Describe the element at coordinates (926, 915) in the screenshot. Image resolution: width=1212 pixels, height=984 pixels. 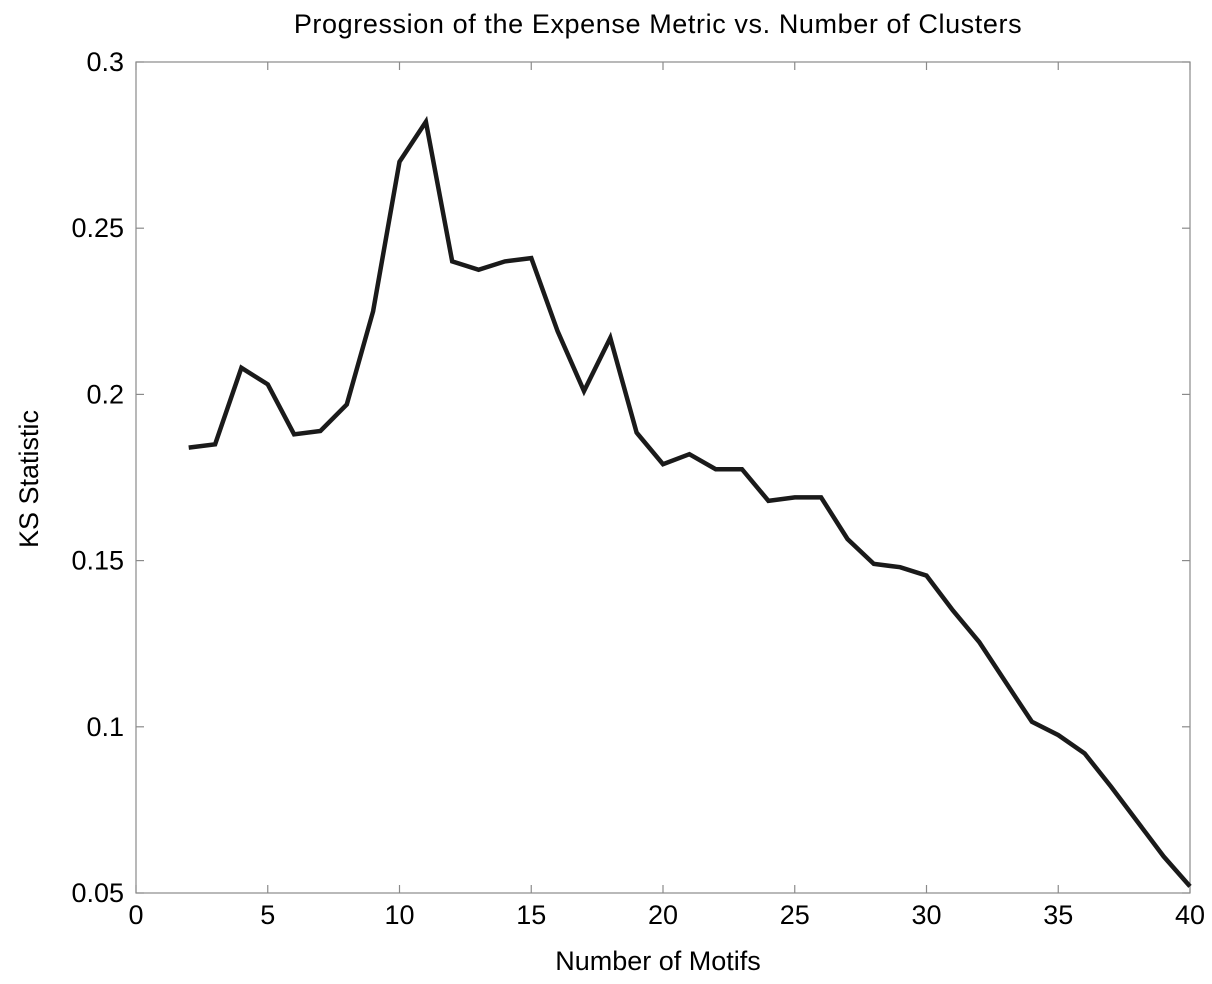
I see `x-tick-label: 30` at that location.